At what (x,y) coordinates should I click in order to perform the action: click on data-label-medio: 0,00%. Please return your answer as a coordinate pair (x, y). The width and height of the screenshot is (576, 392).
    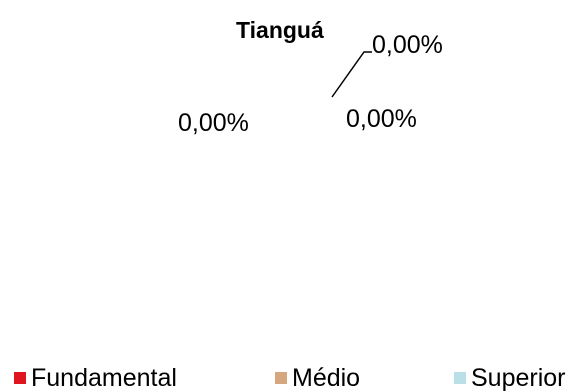
    Looking at the image, I should click on (213, 123).